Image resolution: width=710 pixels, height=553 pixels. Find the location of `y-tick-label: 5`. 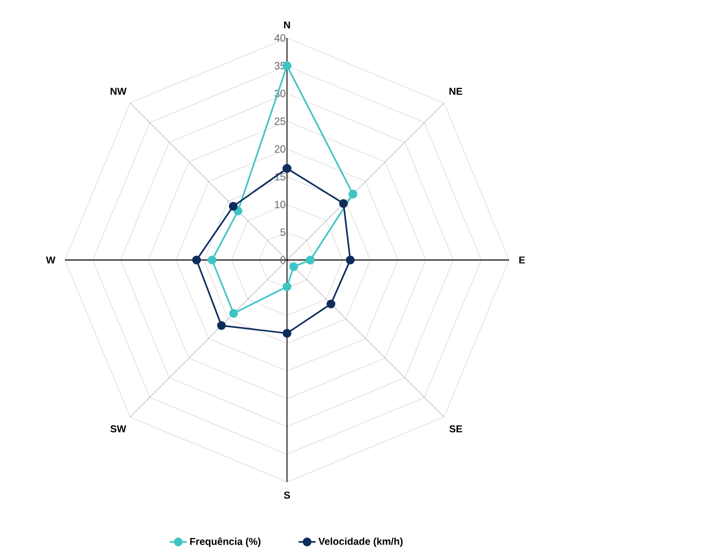

y-tick-label: 5 is located at coordinates (283, 232).